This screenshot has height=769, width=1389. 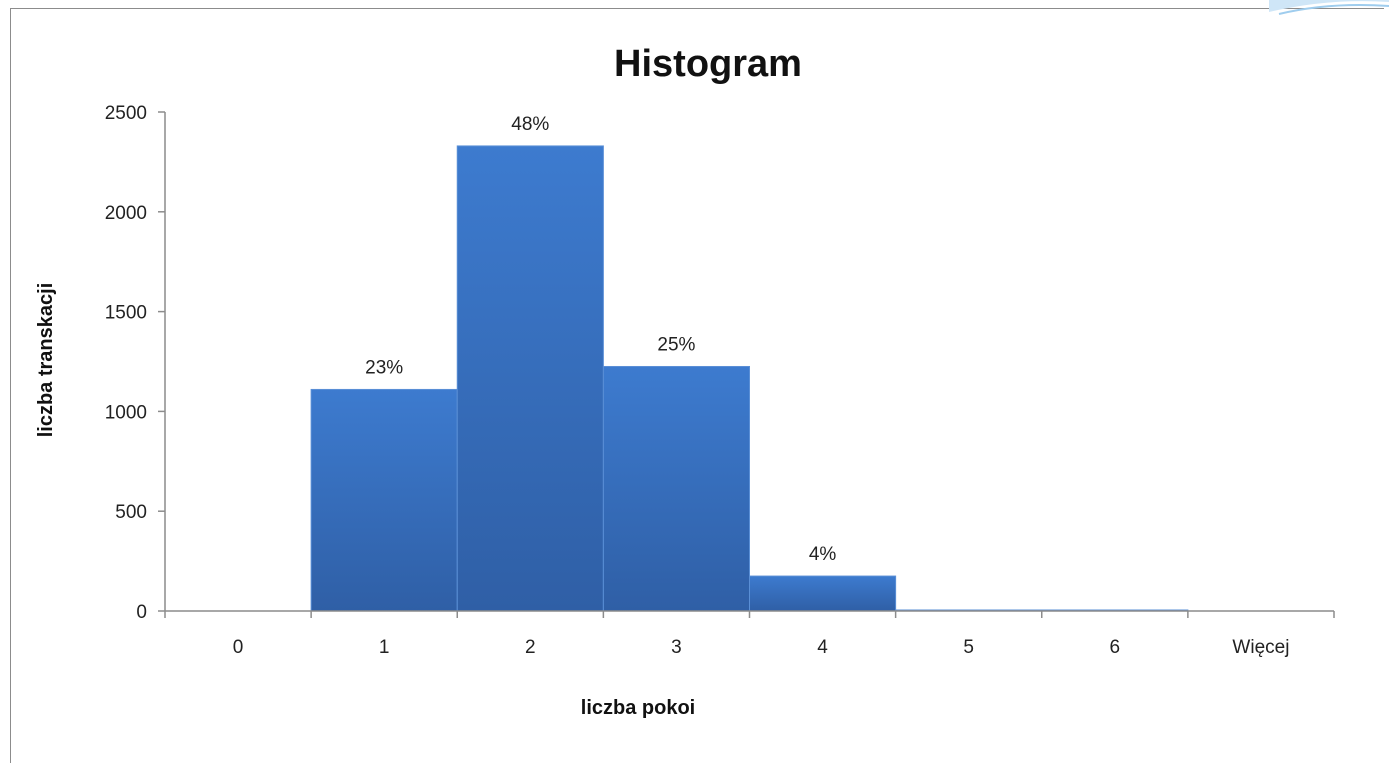 I want to click on x-tick-label: 0, so click(x=238, y=647).